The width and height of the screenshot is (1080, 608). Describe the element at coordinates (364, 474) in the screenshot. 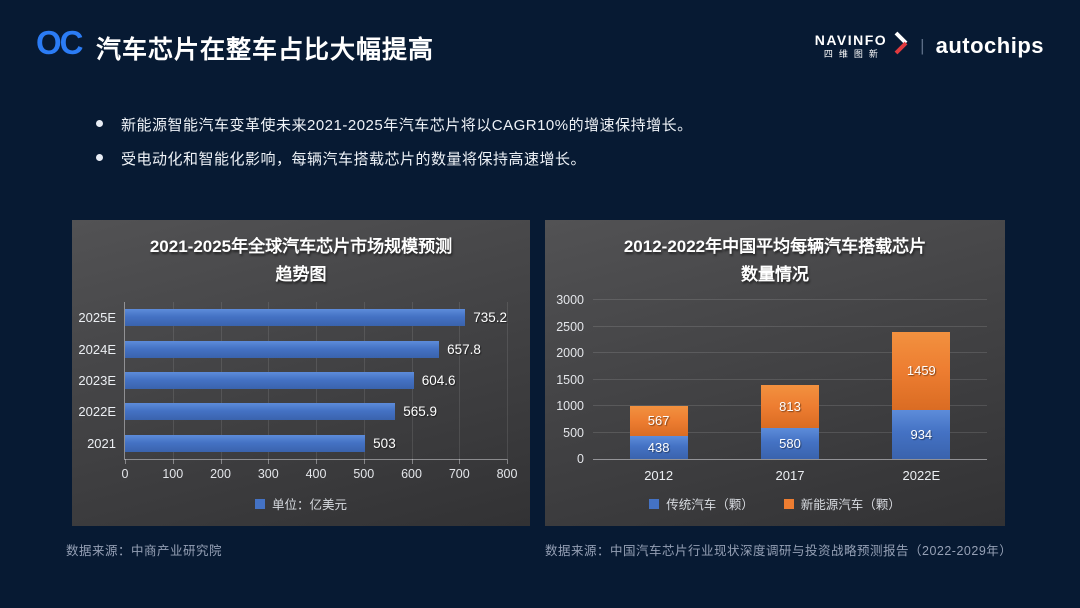

I see `x-tick-label: 500` at that location.